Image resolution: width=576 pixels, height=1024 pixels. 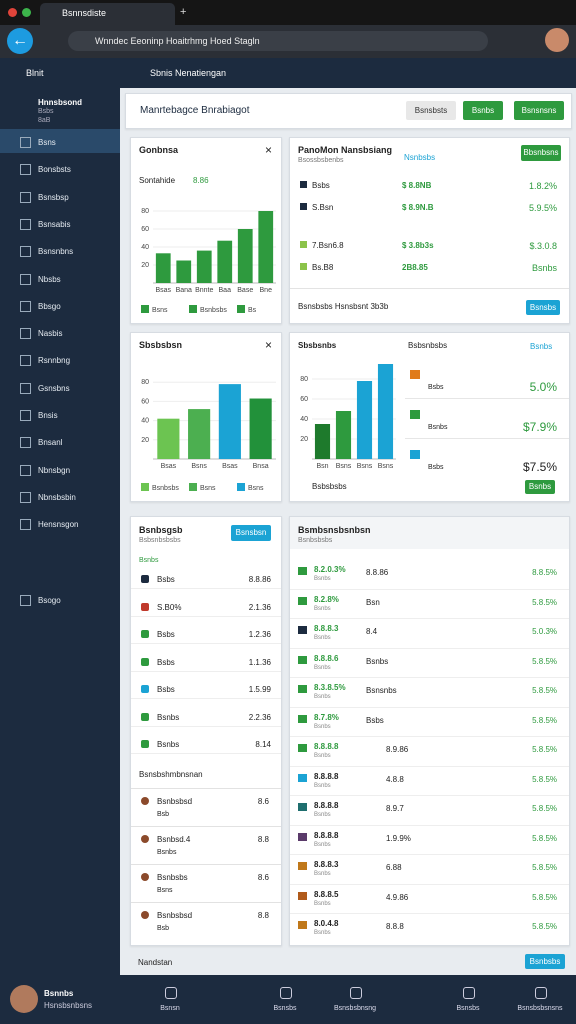 What do you see at coordinates (381, 690) in the screenshot?
I see `row-mid: Bsnsnbs` at bounding box center [381, 690].